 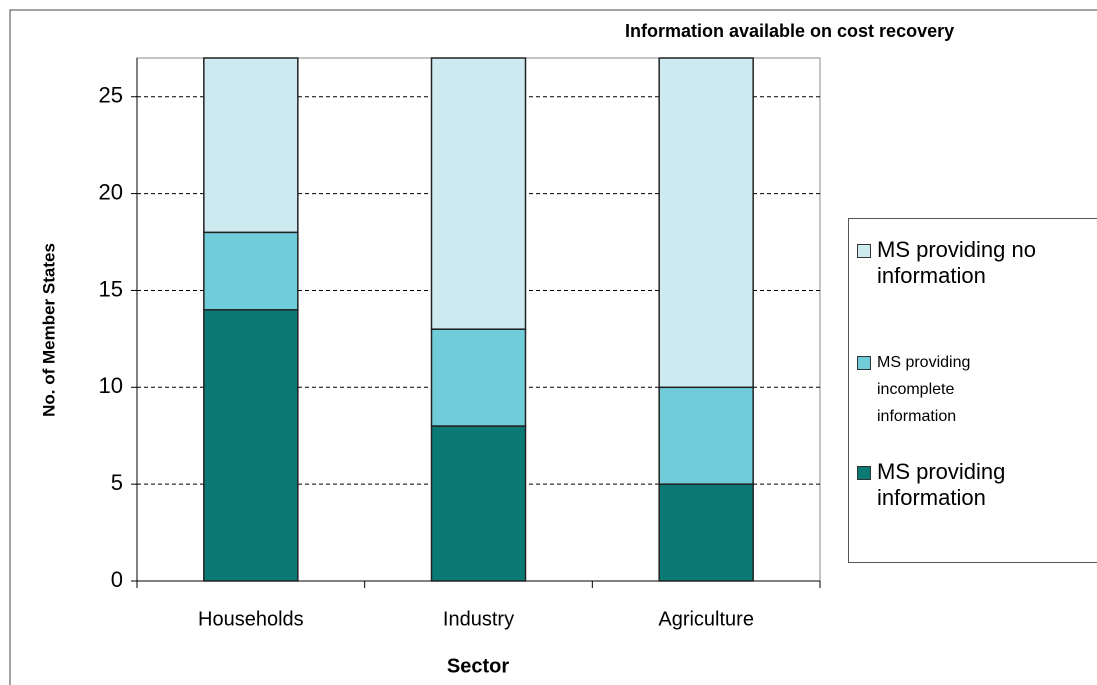 I want to click on chart-title: Information available on cost recovery, so click(x=789, y=31).